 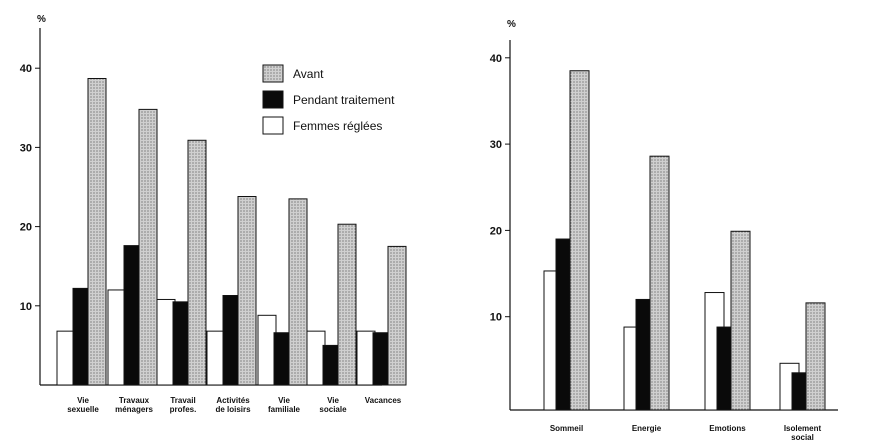 What do you see at coordinates (134, 405) in the screenshot?
I see `category-label: Travaux ménagers` at bounding box center [134, 405].